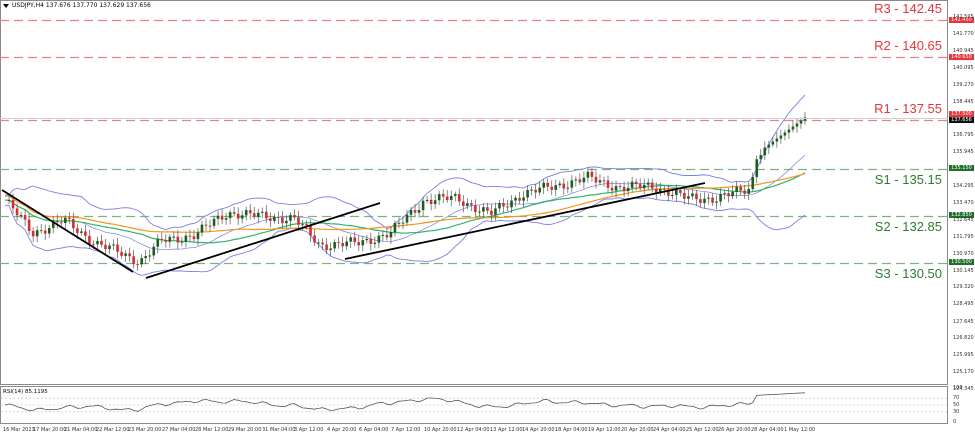  Describe the element at coordinates (963, 270) in the screenshot. I see `price-axis-tick: 130.145` at that location.